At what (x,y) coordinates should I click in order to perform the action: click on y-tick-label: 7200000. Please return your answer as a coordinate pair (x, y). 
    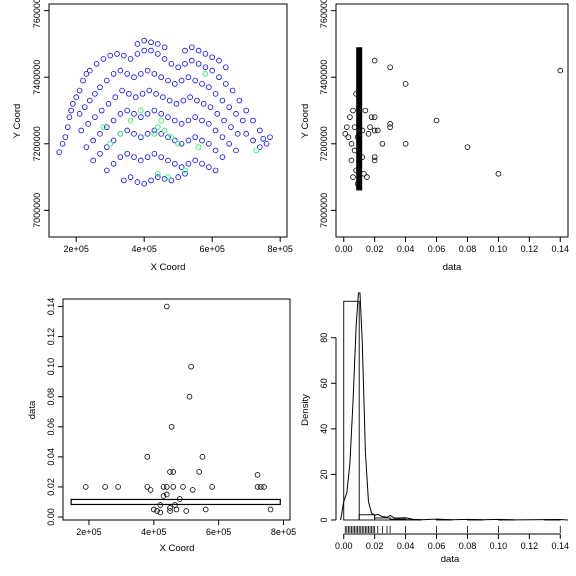
    Looking at the image, I should click on (37, 143).